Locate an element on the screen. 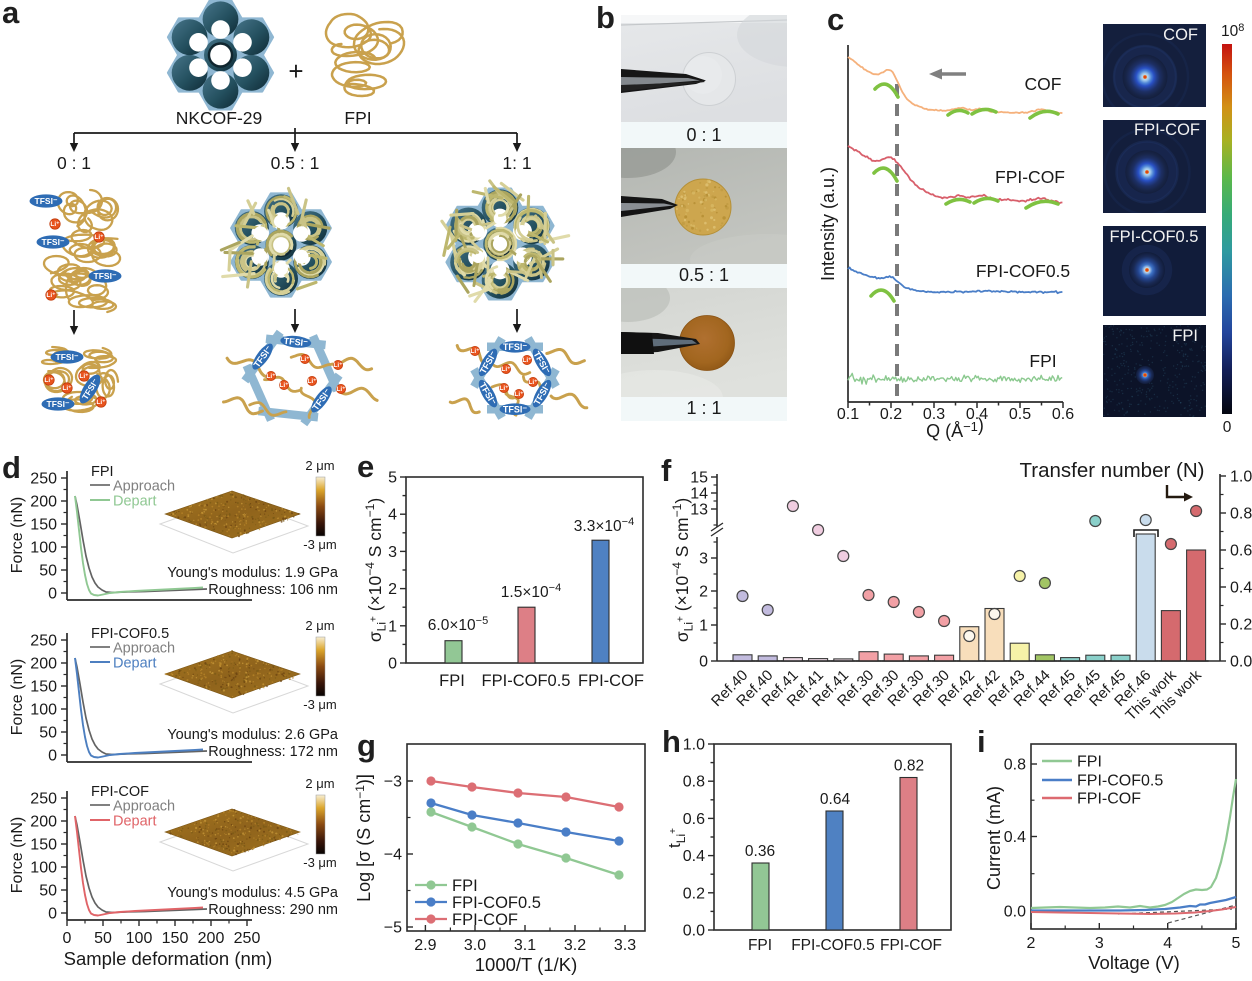  svg-text: Sample deformation (nm) is located at coordinates (168, 958).